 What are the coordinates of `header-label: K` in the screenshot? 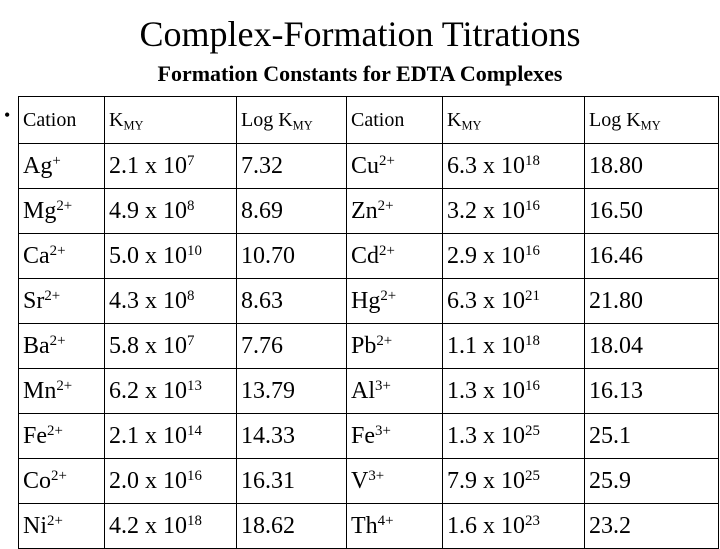 It's located at (454, 120).